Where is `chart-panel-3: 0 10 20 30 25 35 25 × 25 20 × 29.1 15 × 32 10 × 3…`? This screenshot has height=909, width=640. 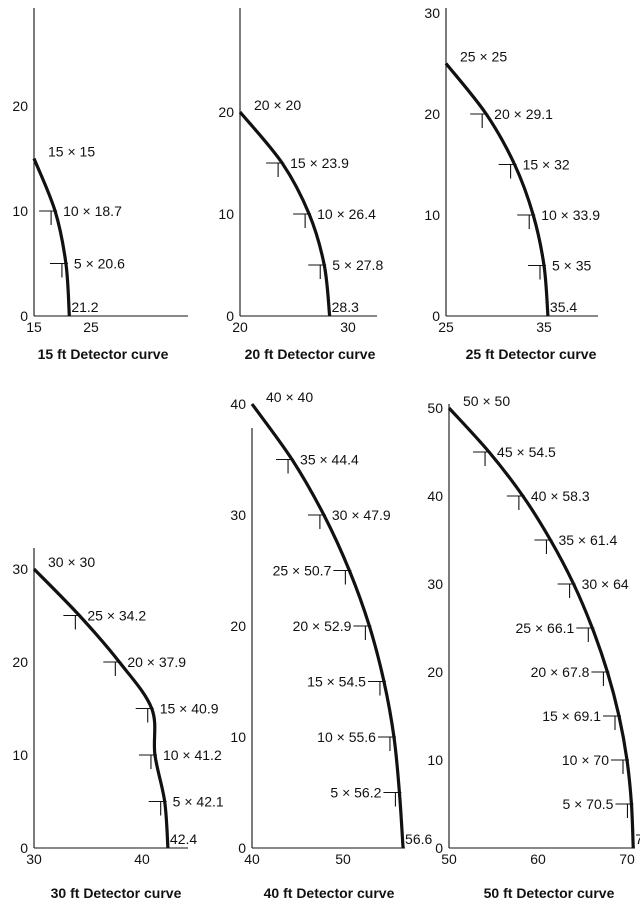 chart-panel-3: 0 10 20 30 25 35 25 × 25 20 × 29.1 15 × 32 10 × 3… is located at coordinates (512, 183).